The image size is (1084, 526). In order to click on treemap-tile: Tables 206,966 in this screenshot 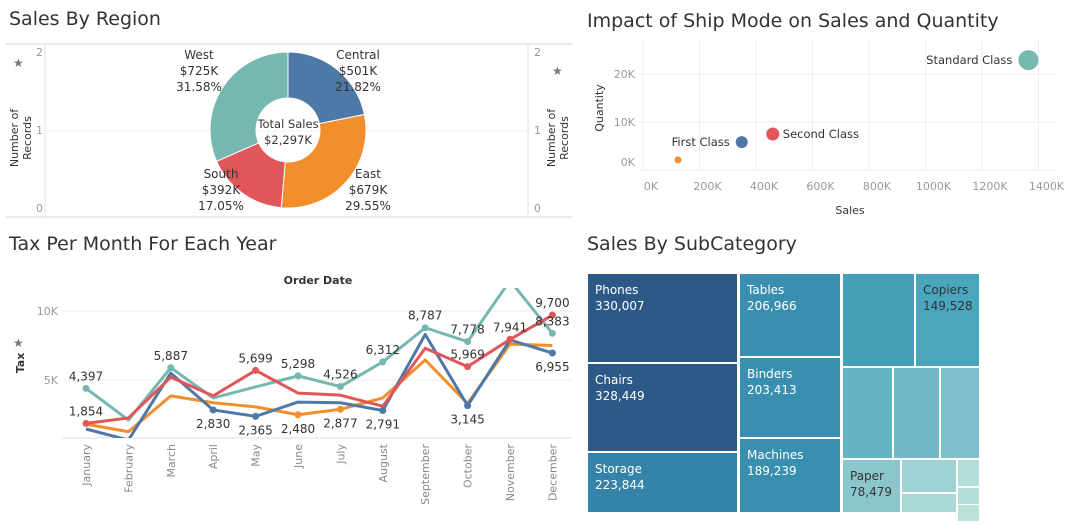, I will do `click(790, 315)`.